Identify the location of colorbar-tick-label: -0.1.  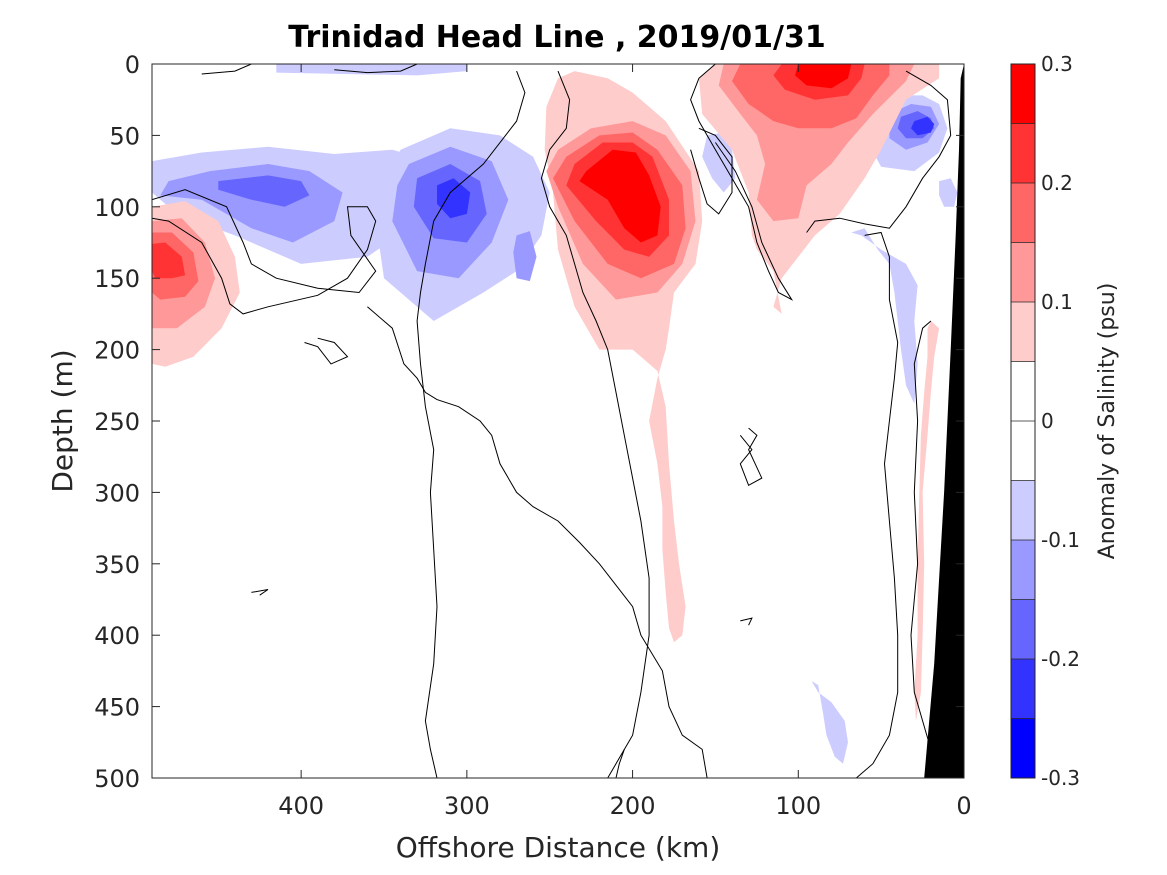
(1060, 540).